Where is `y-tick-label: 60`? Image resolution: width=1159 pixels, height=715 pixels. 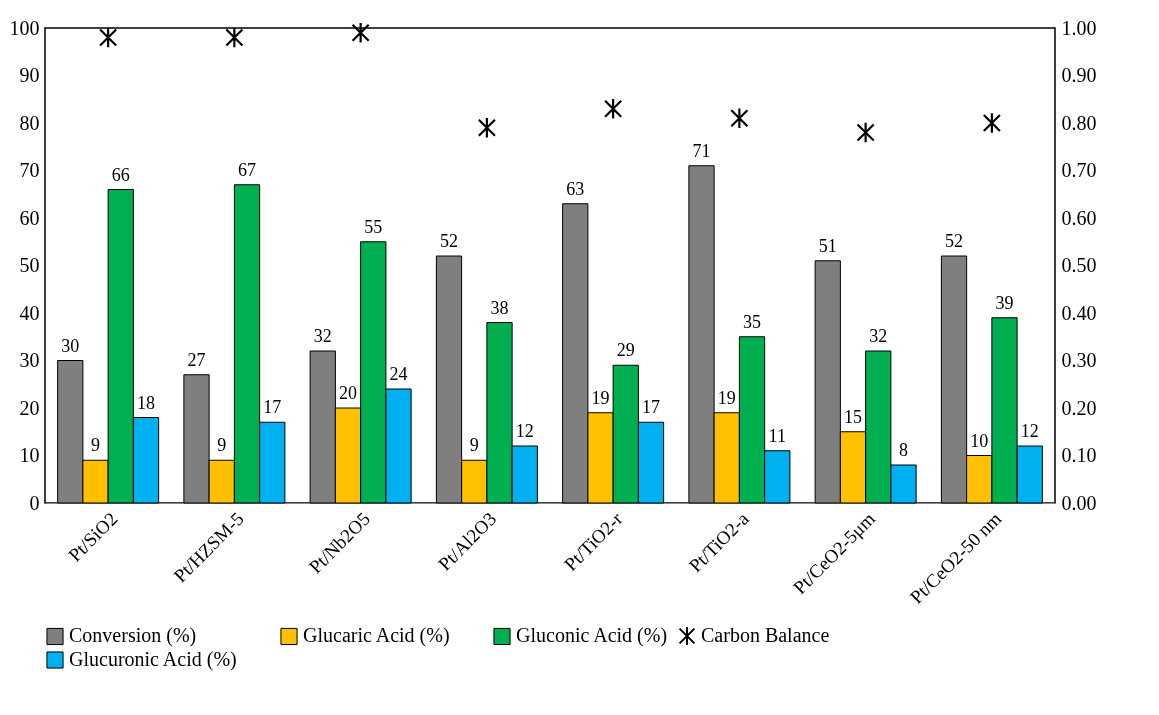 y-tick-label: 60 is located at coordinates (29, 217).